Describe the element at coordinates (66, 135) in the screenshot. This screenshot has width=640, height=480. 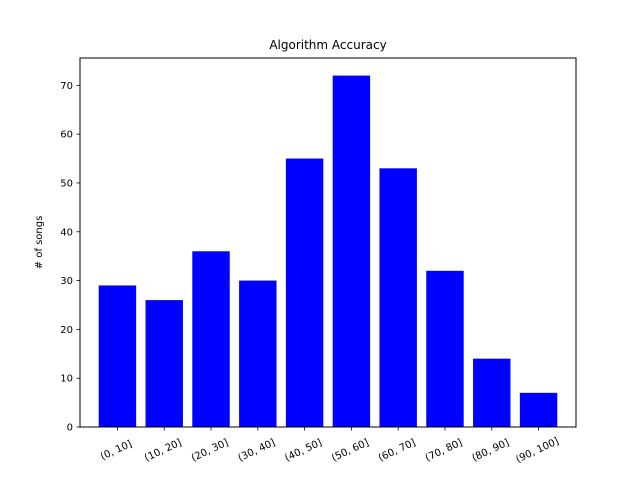
I see `y-tick-label: 60` at that location.